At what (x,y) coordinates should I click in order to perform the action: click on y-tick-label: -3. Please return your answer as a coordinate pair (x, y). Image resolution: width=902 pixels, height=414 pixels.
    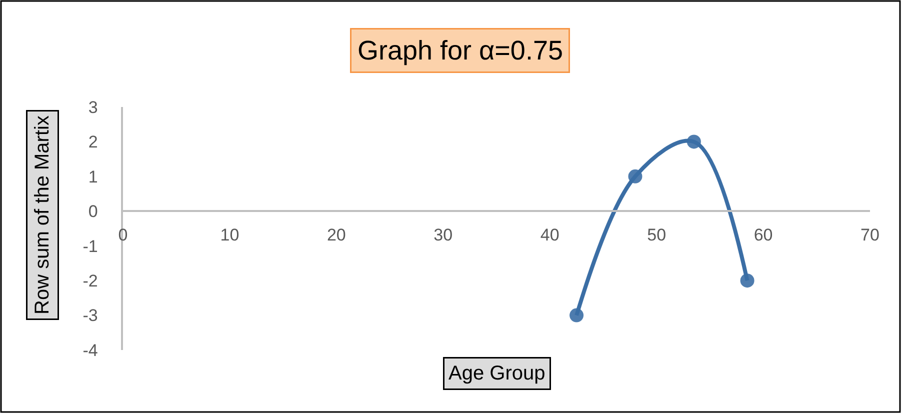
    Looking at the image, I should click on (90, 316).